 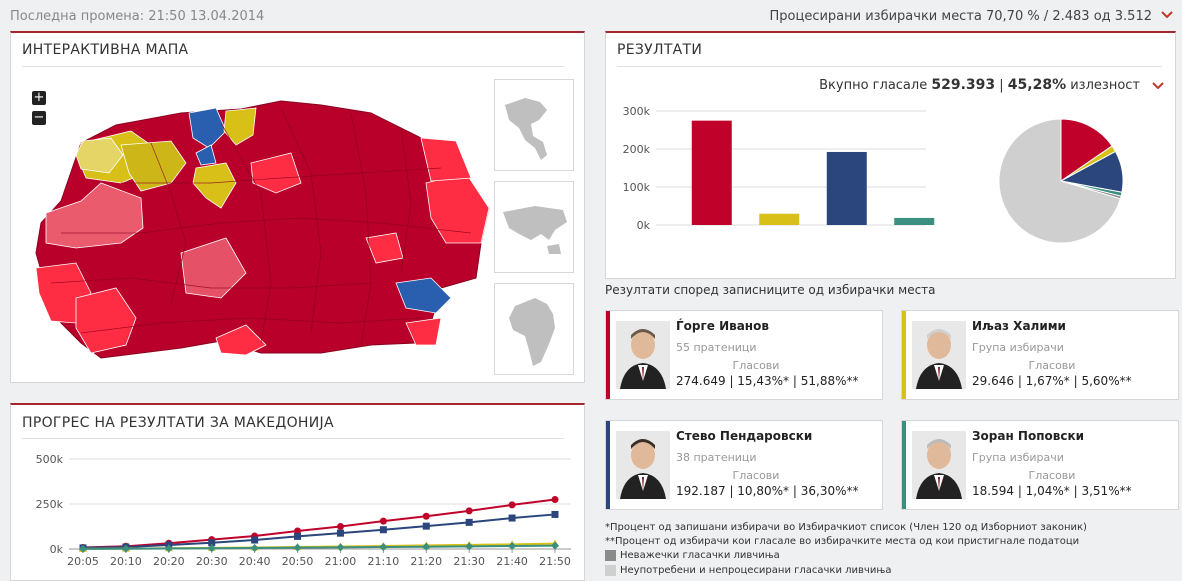 What do you see at coordinates (39, 97) in the screenshot?
I see `zoom-in-button: +` at bounding box center [39, 97].